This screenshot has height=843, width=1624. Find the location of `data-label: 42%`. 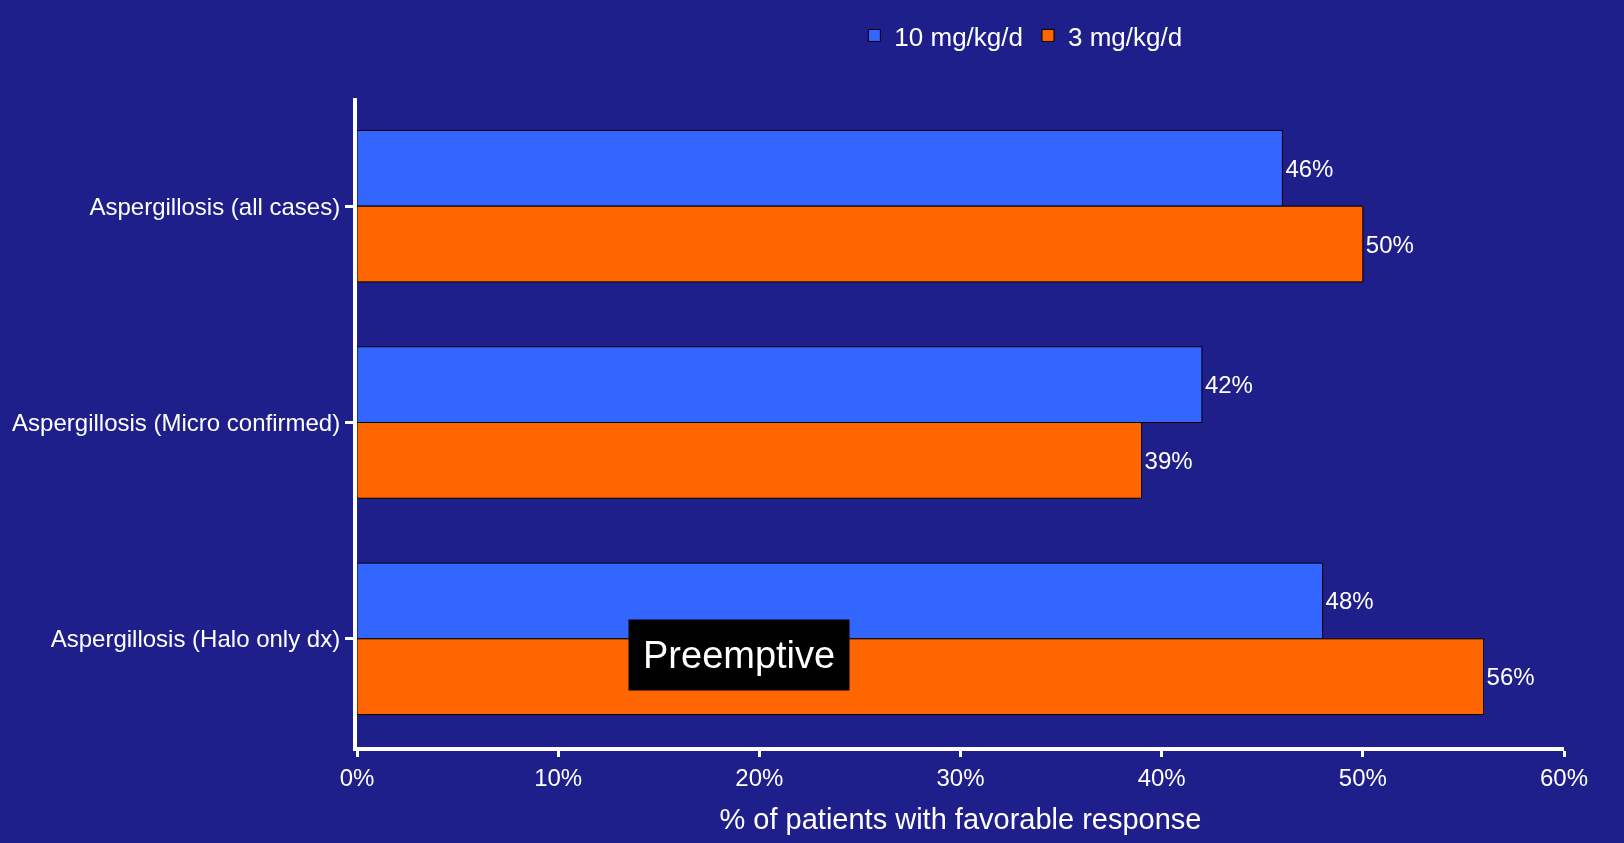

data-label: 42% is located at coordinates (1228, 385).